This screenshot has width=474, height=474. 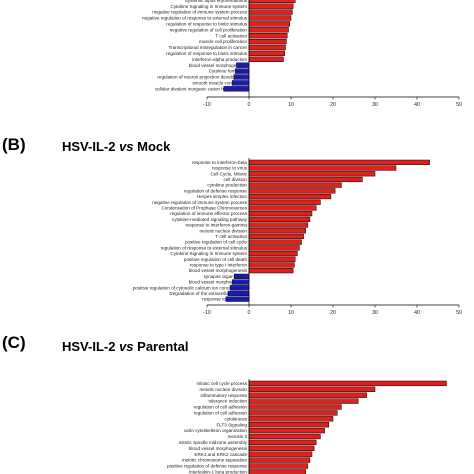 What do you see at coordinates (236, 418) in the screenshot?
I see `category-label: cytokinesis` at bounding box center [236, 418].